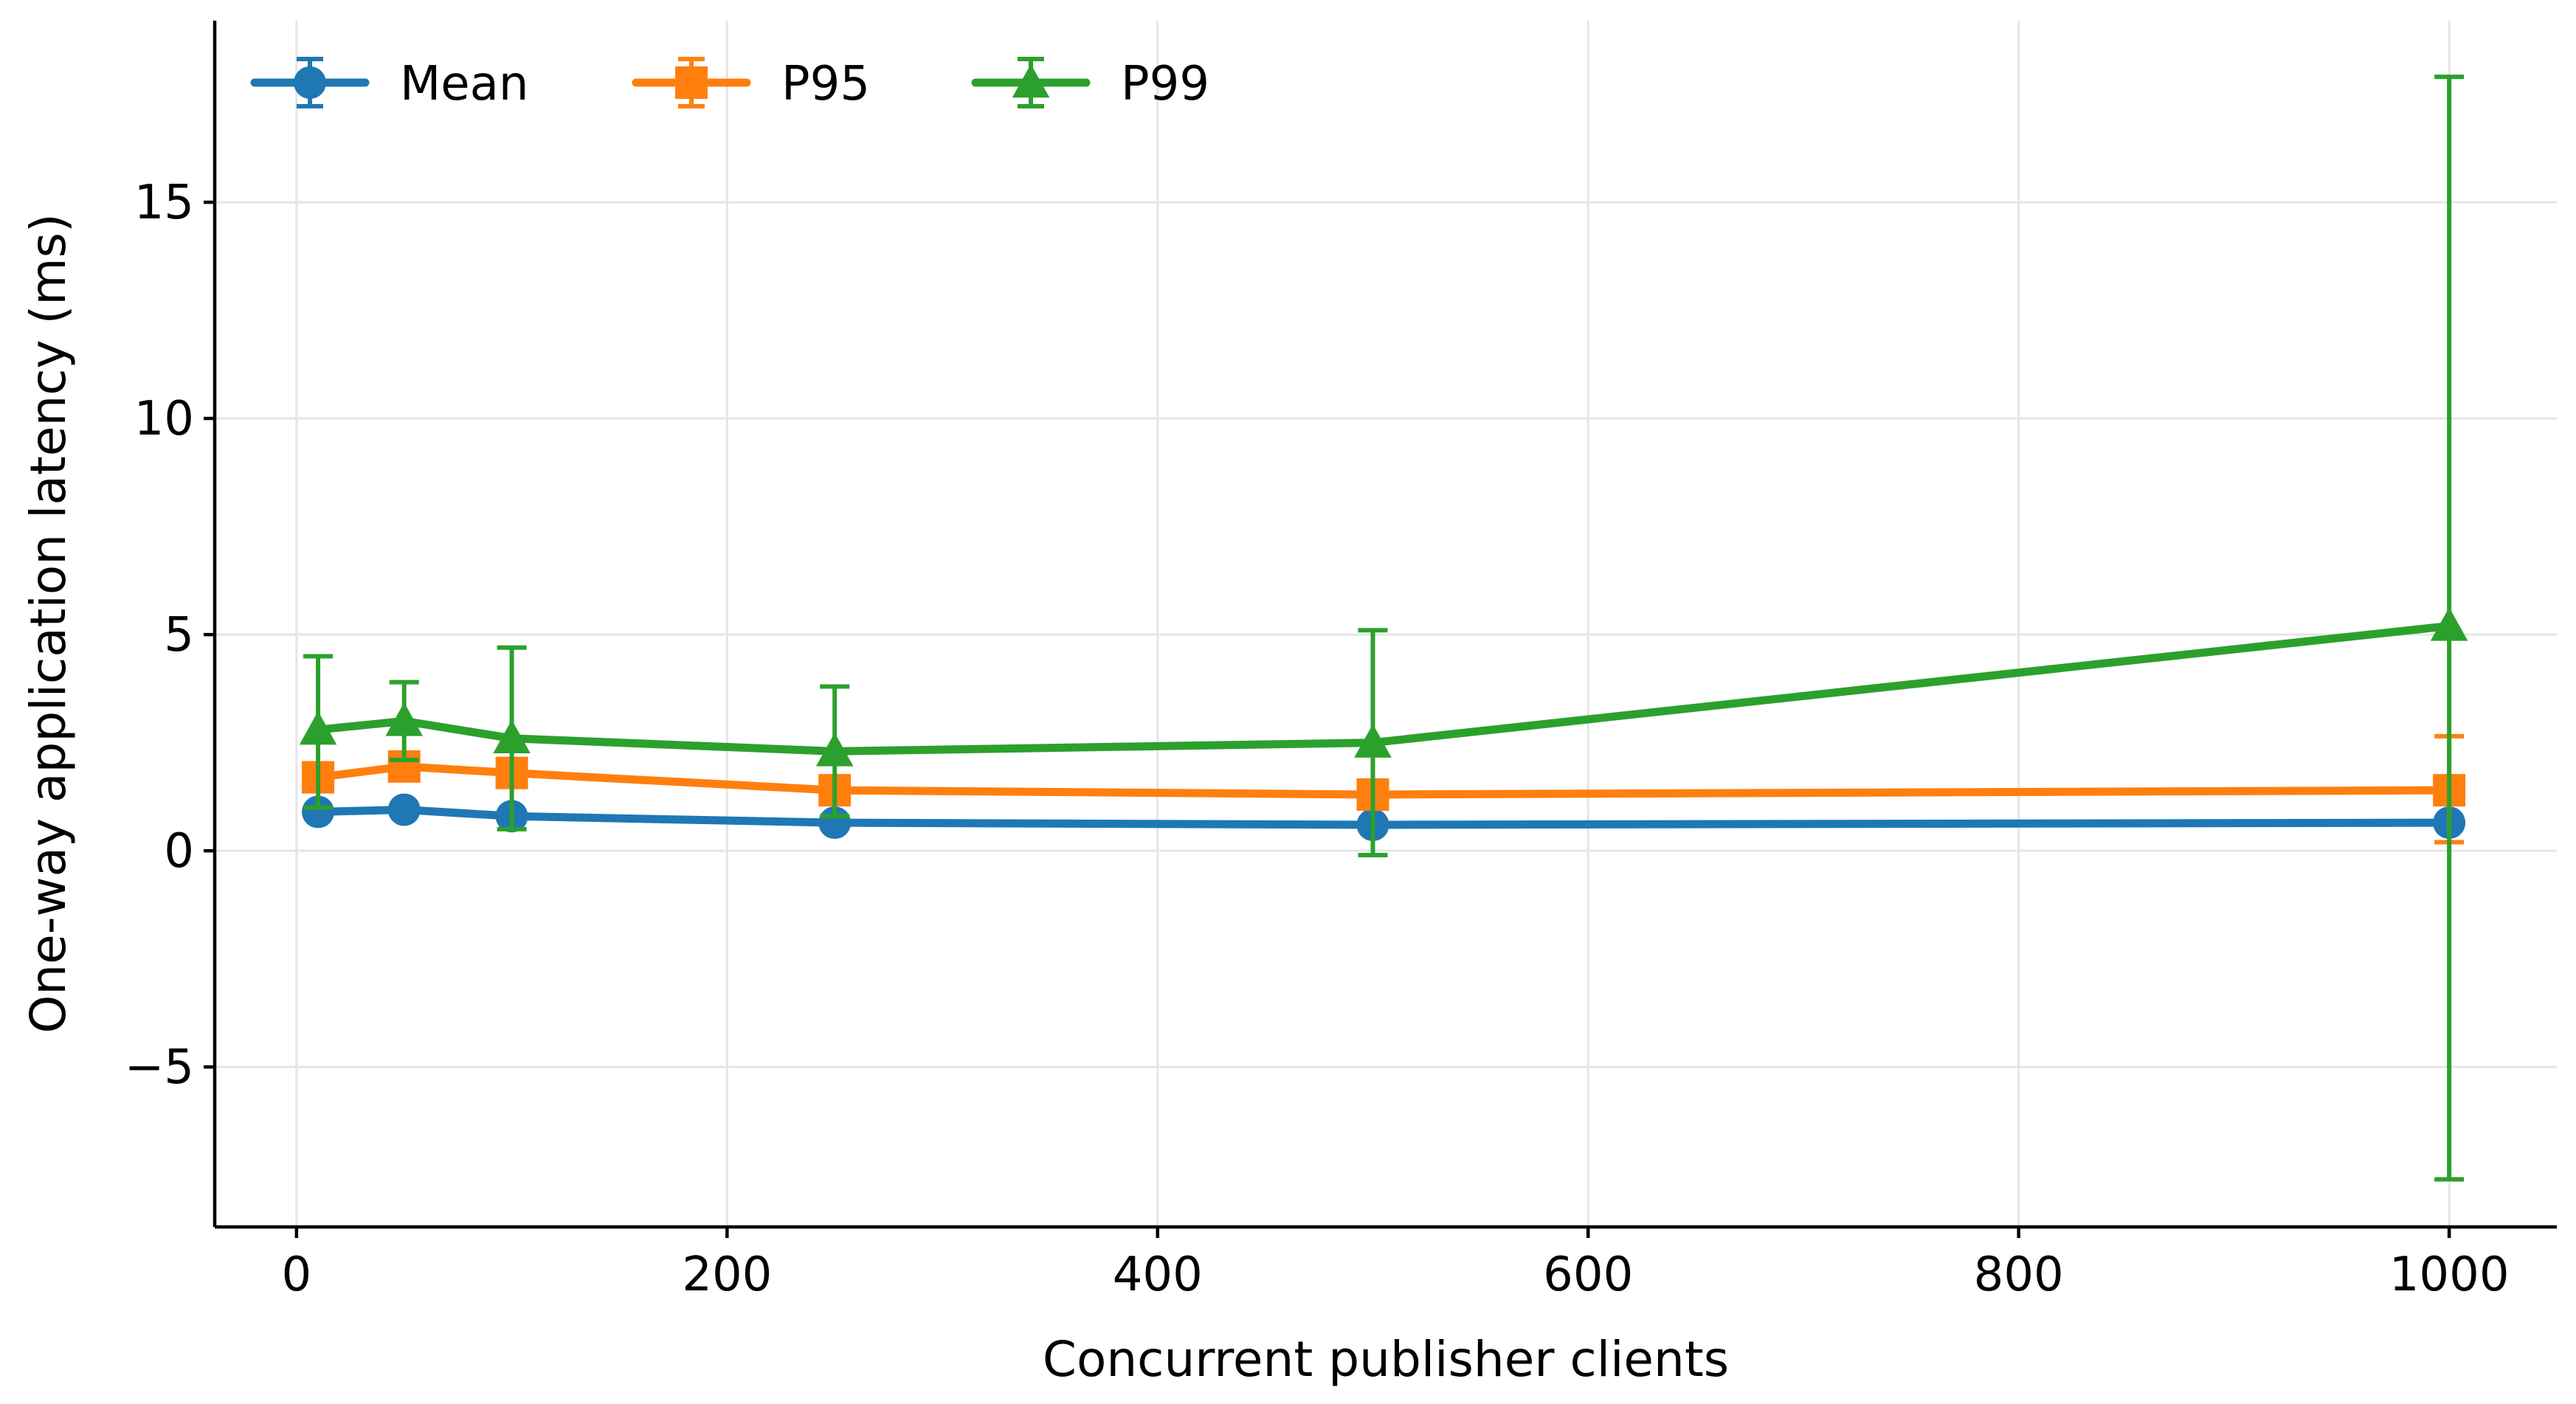 The height and width of the screenshot is (1404, 2576). What do you see at coordinates (1588, 1275) in the screenshot?
I see `x-tick-label: 600` at bounding box center [1588, 1275].